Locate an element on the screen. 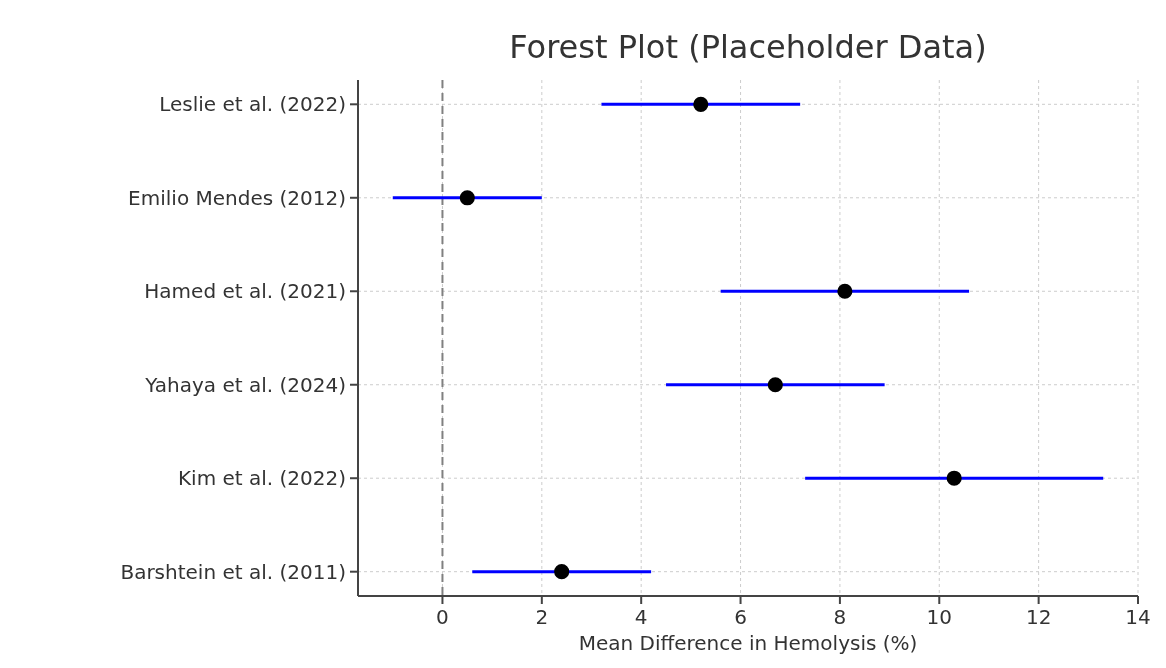 The width and height of the screenshot is (1166, 668). y-tick-label: Kim et al. (2022) is located at coordinates (261, 478).